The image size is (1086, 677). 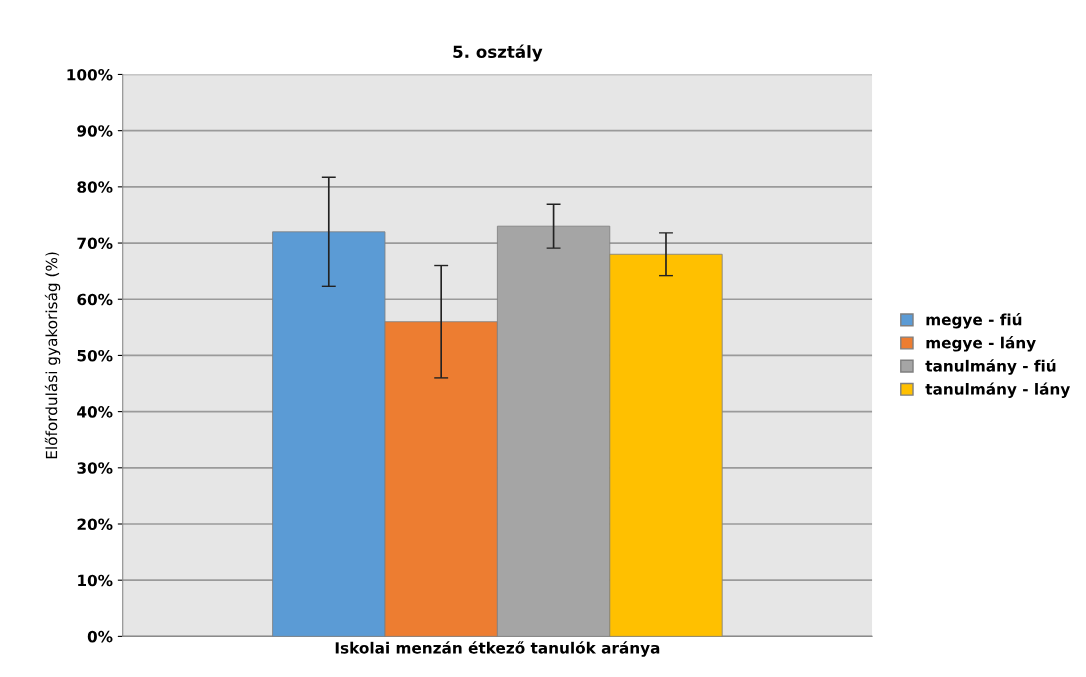 What do you see at coordinates (974, 320) in the screenshot?
I see `legend-label: megye - fiú` at bounding box center [974, 320].